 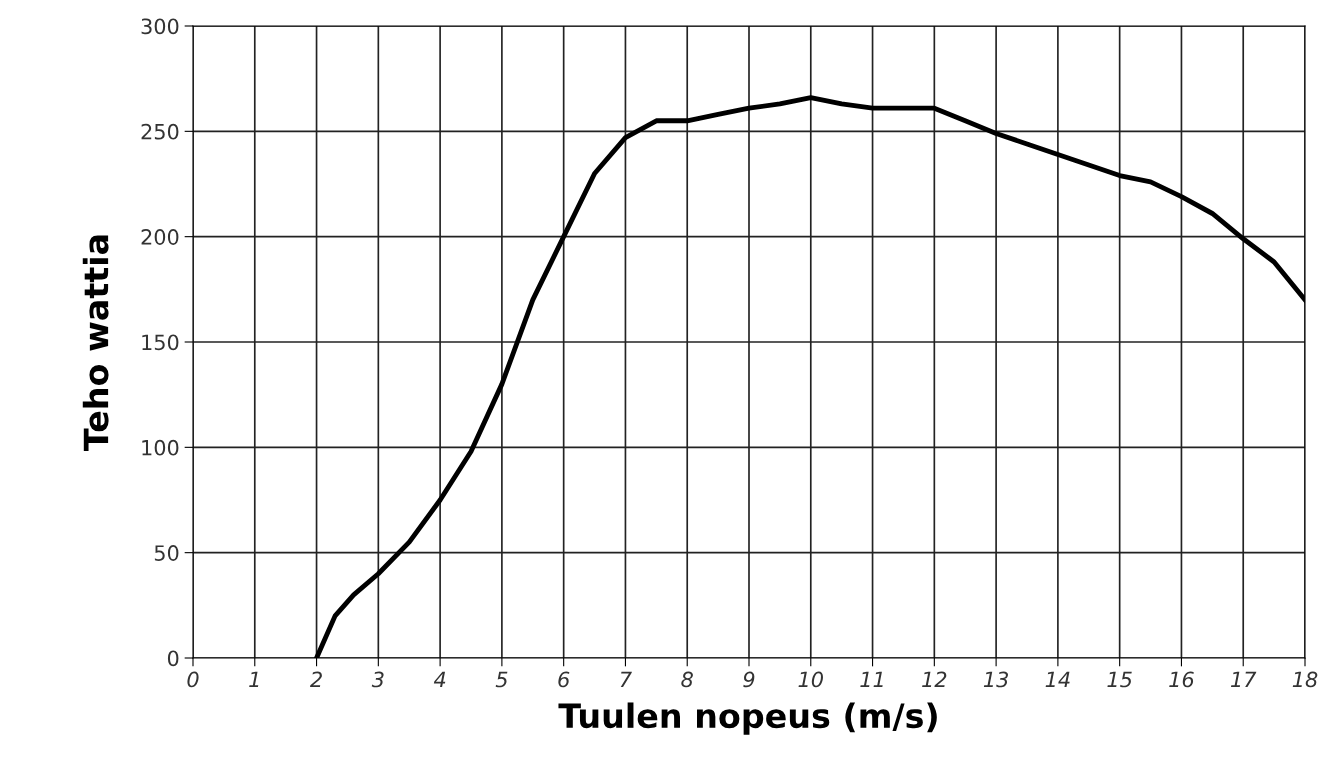 I want to click on x-axis-title: Tuulen nopeus (m/s), so click(x=747, y=718).